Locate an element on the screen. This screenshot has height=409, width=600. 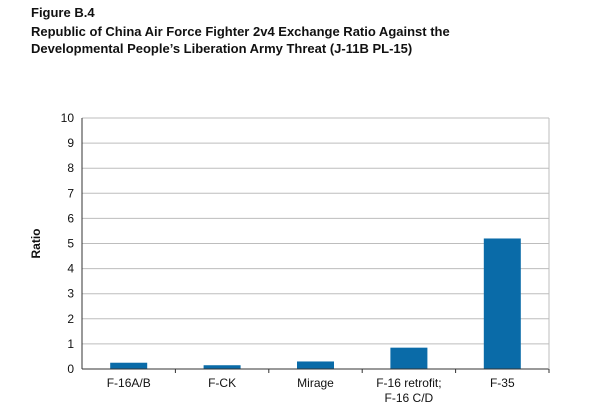
x-tick-label: F-35 is located at coordinates (502, 383).